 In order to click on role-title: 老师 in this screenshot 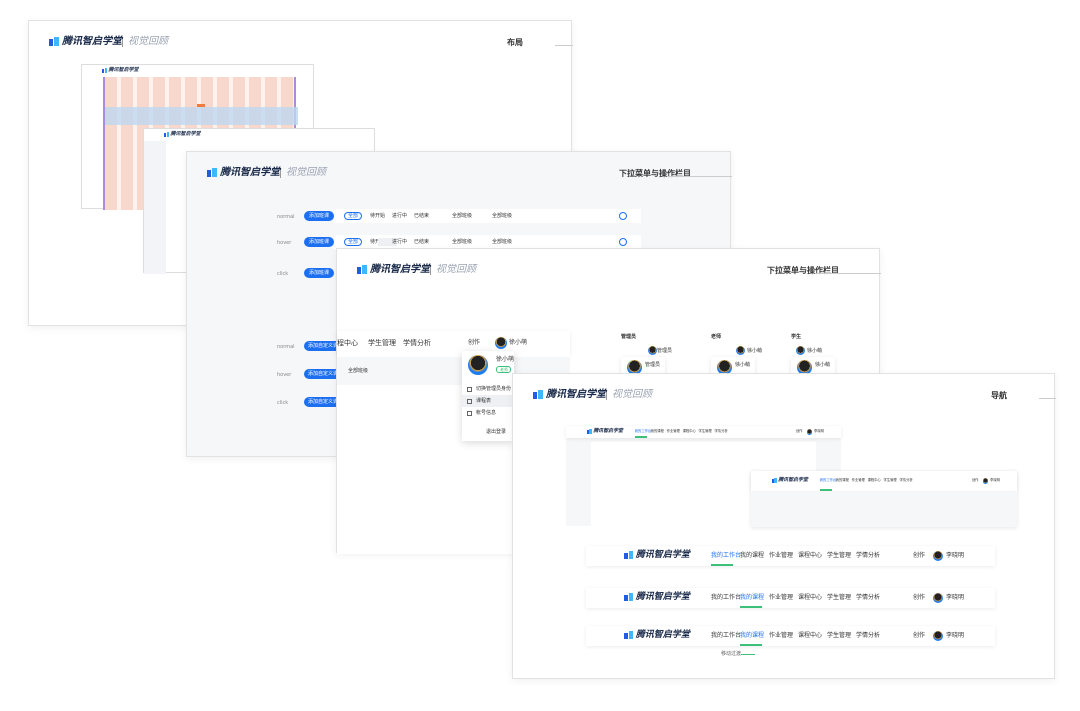, I will do `click(716, 337)`.